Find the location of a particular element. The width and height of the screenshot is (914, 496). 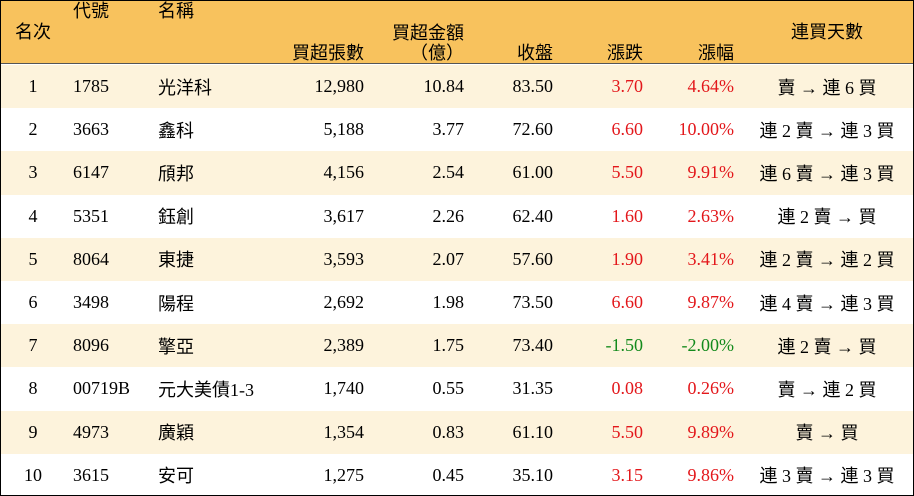

table-cell: 10 is located at coordinates (33, 474).